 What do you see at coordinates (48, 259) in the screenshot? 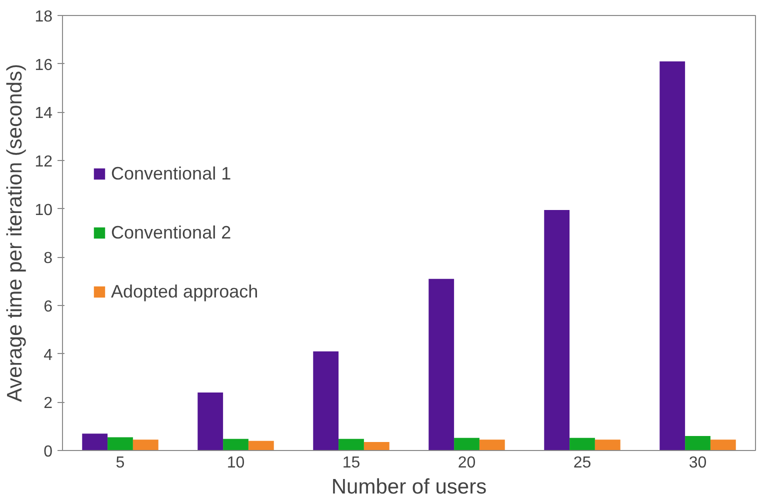
I see `y-tick-label: 8` at bounding box center [48, 259].